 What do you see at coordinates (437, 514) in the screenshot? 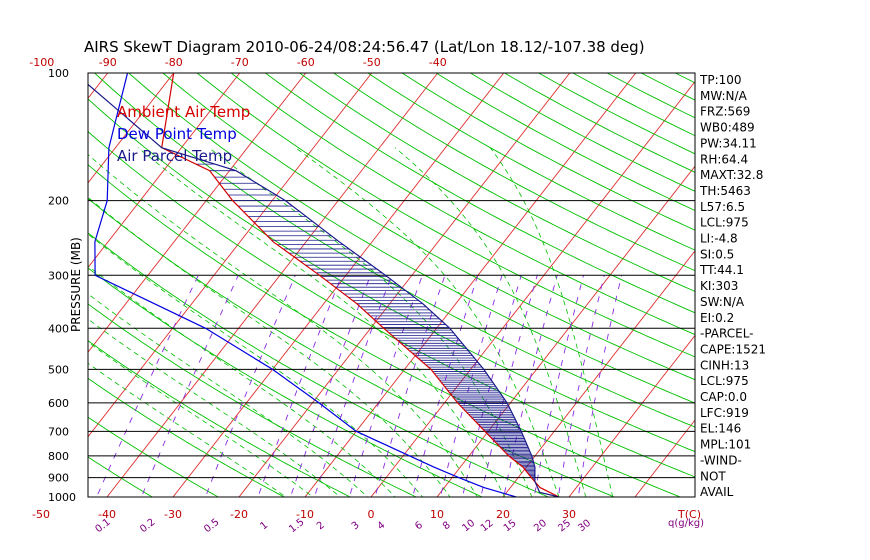
I see `bottom-temp-tick-label: 10` at bounding box center [437, 514].